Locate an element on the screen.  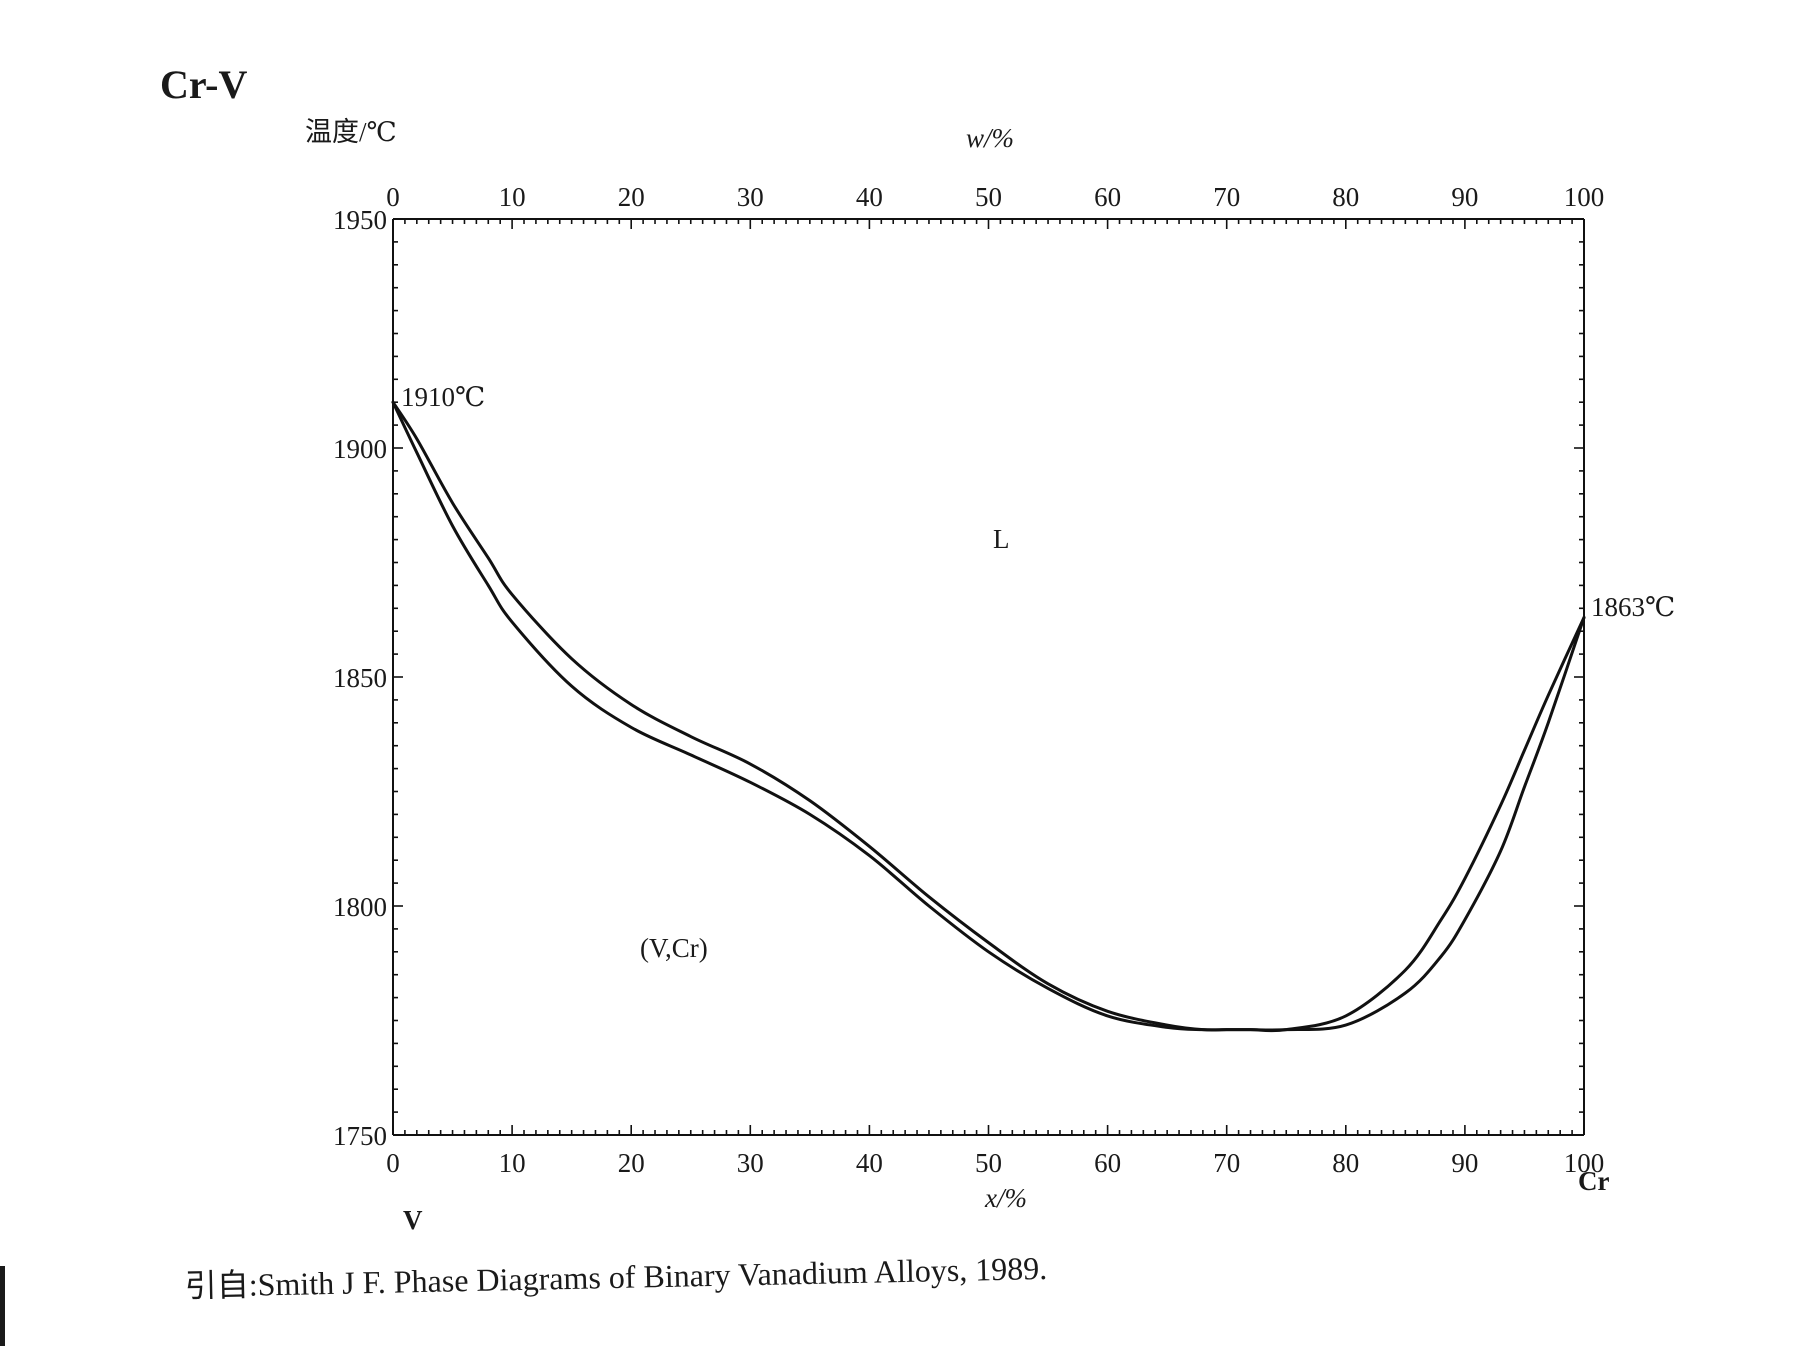
y-axis-title: 温度/℃ is located at coordinates (351, 132).